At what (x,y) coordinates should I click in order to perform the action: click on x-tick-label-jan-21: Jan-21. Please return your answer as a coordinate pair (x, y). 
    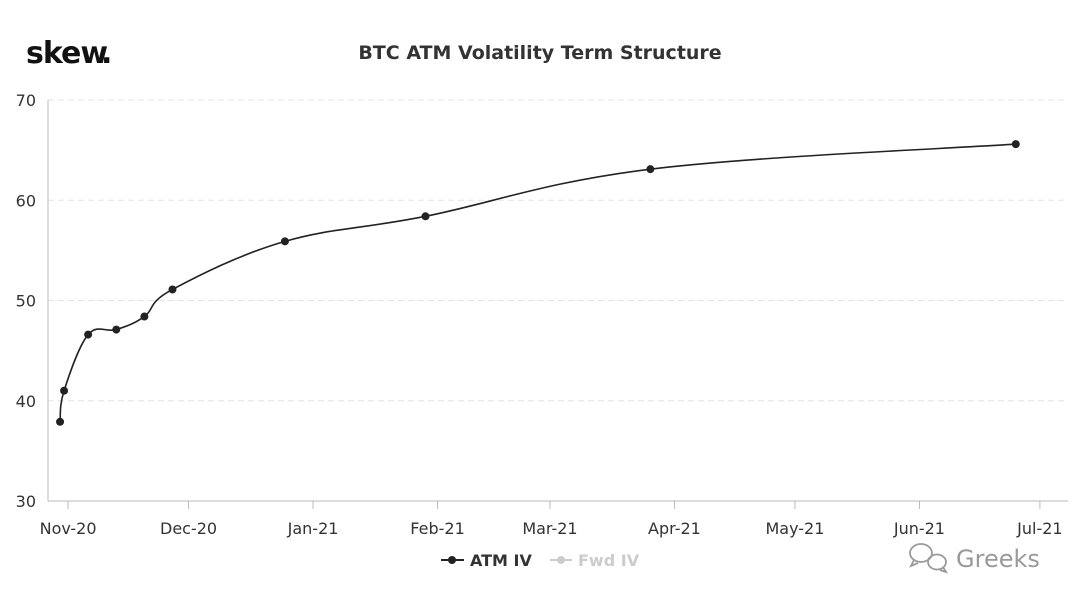
    Looking at the image, I should click on (313, 528).